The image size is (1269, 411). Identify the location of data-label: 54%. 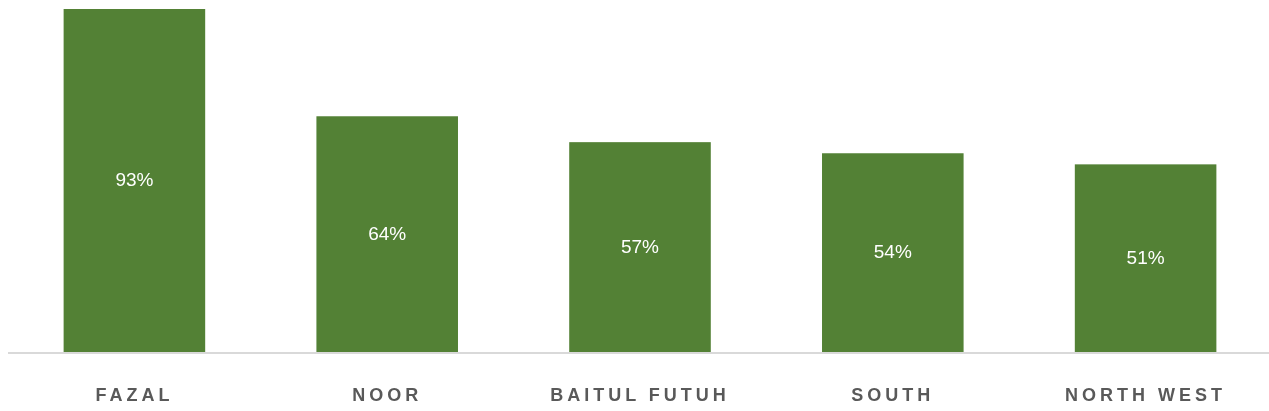
(892, 252).